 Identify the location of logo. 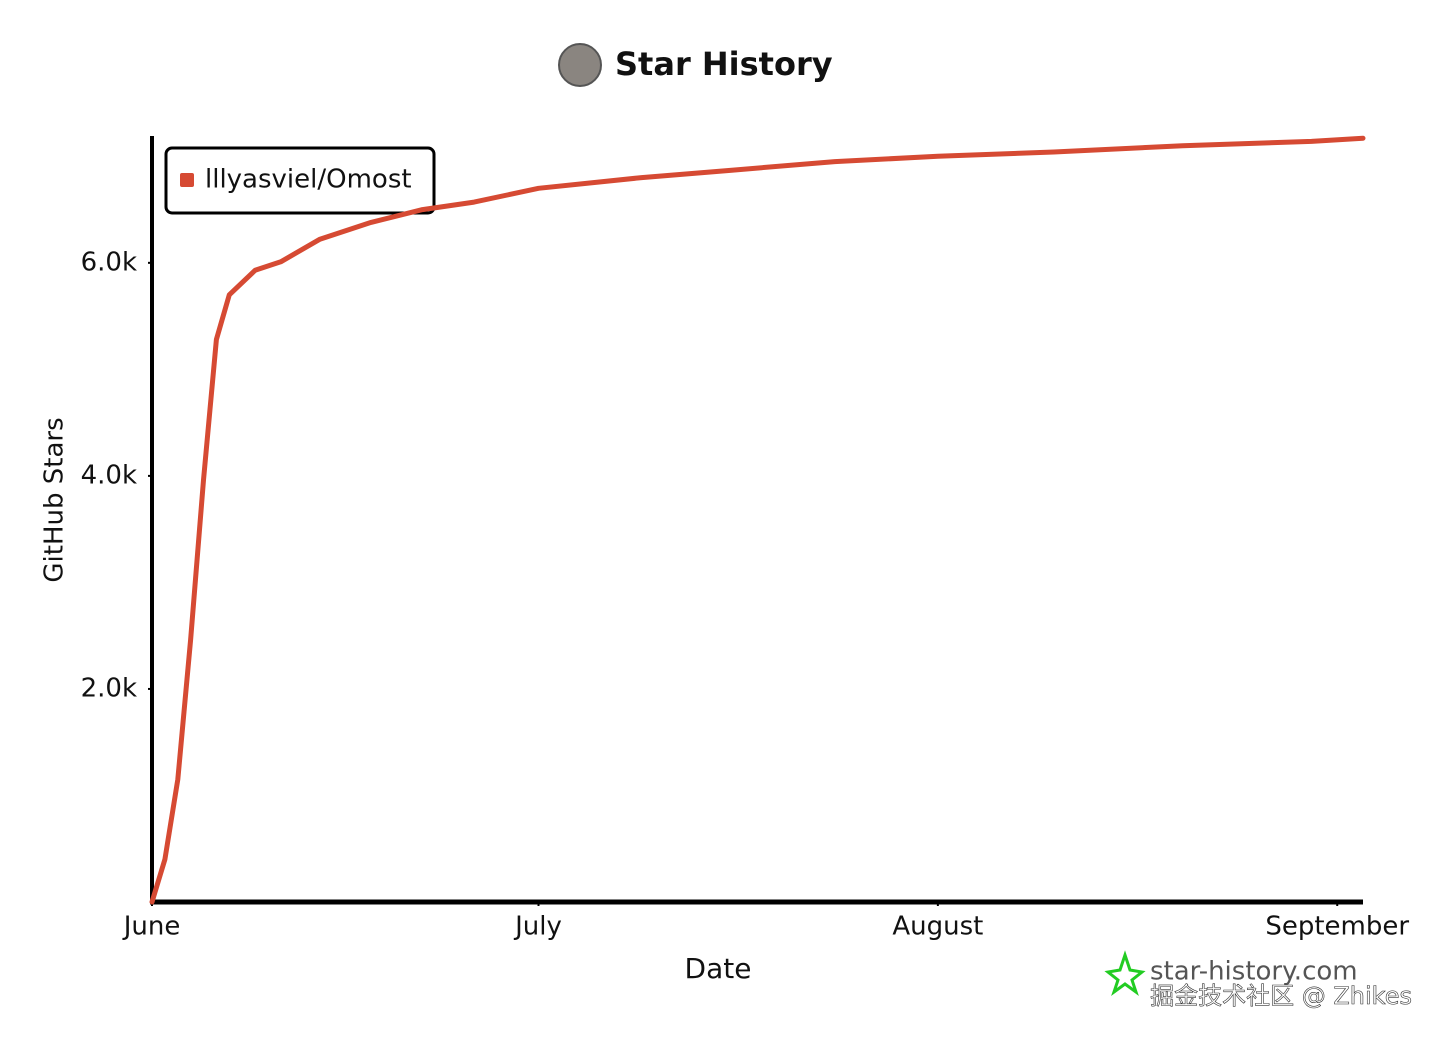
(1125, 973).